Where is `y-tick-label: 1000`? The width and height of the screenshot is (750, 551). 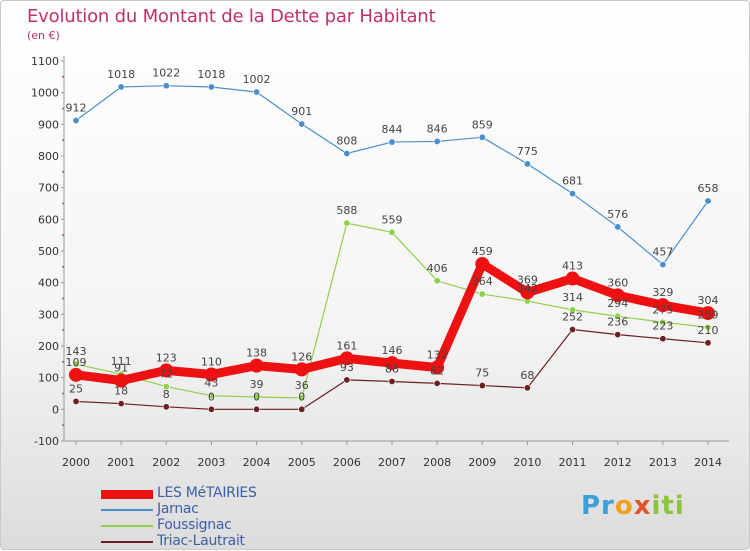 y-tick-label: 1000 is located at coordinates (45, 93).